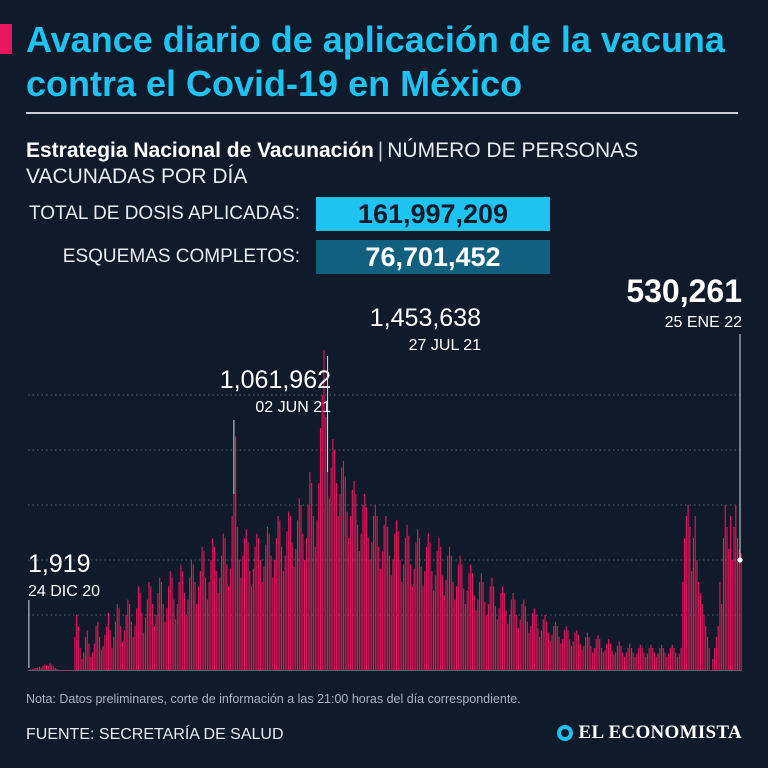 The height and width of the screenshot is (768, 768). What do you see at coordinates (59, 564) in the screenshot?
I see `annotation-value-0: 1,919` at bounding box center [59, 564].